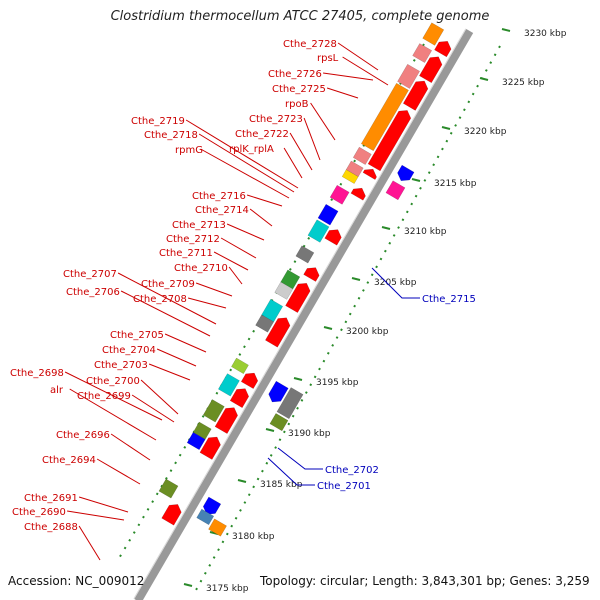 This screenshot has width=600, height=600. I want to click on scale-tick-label: 3210 kbp, so click(425, 232).